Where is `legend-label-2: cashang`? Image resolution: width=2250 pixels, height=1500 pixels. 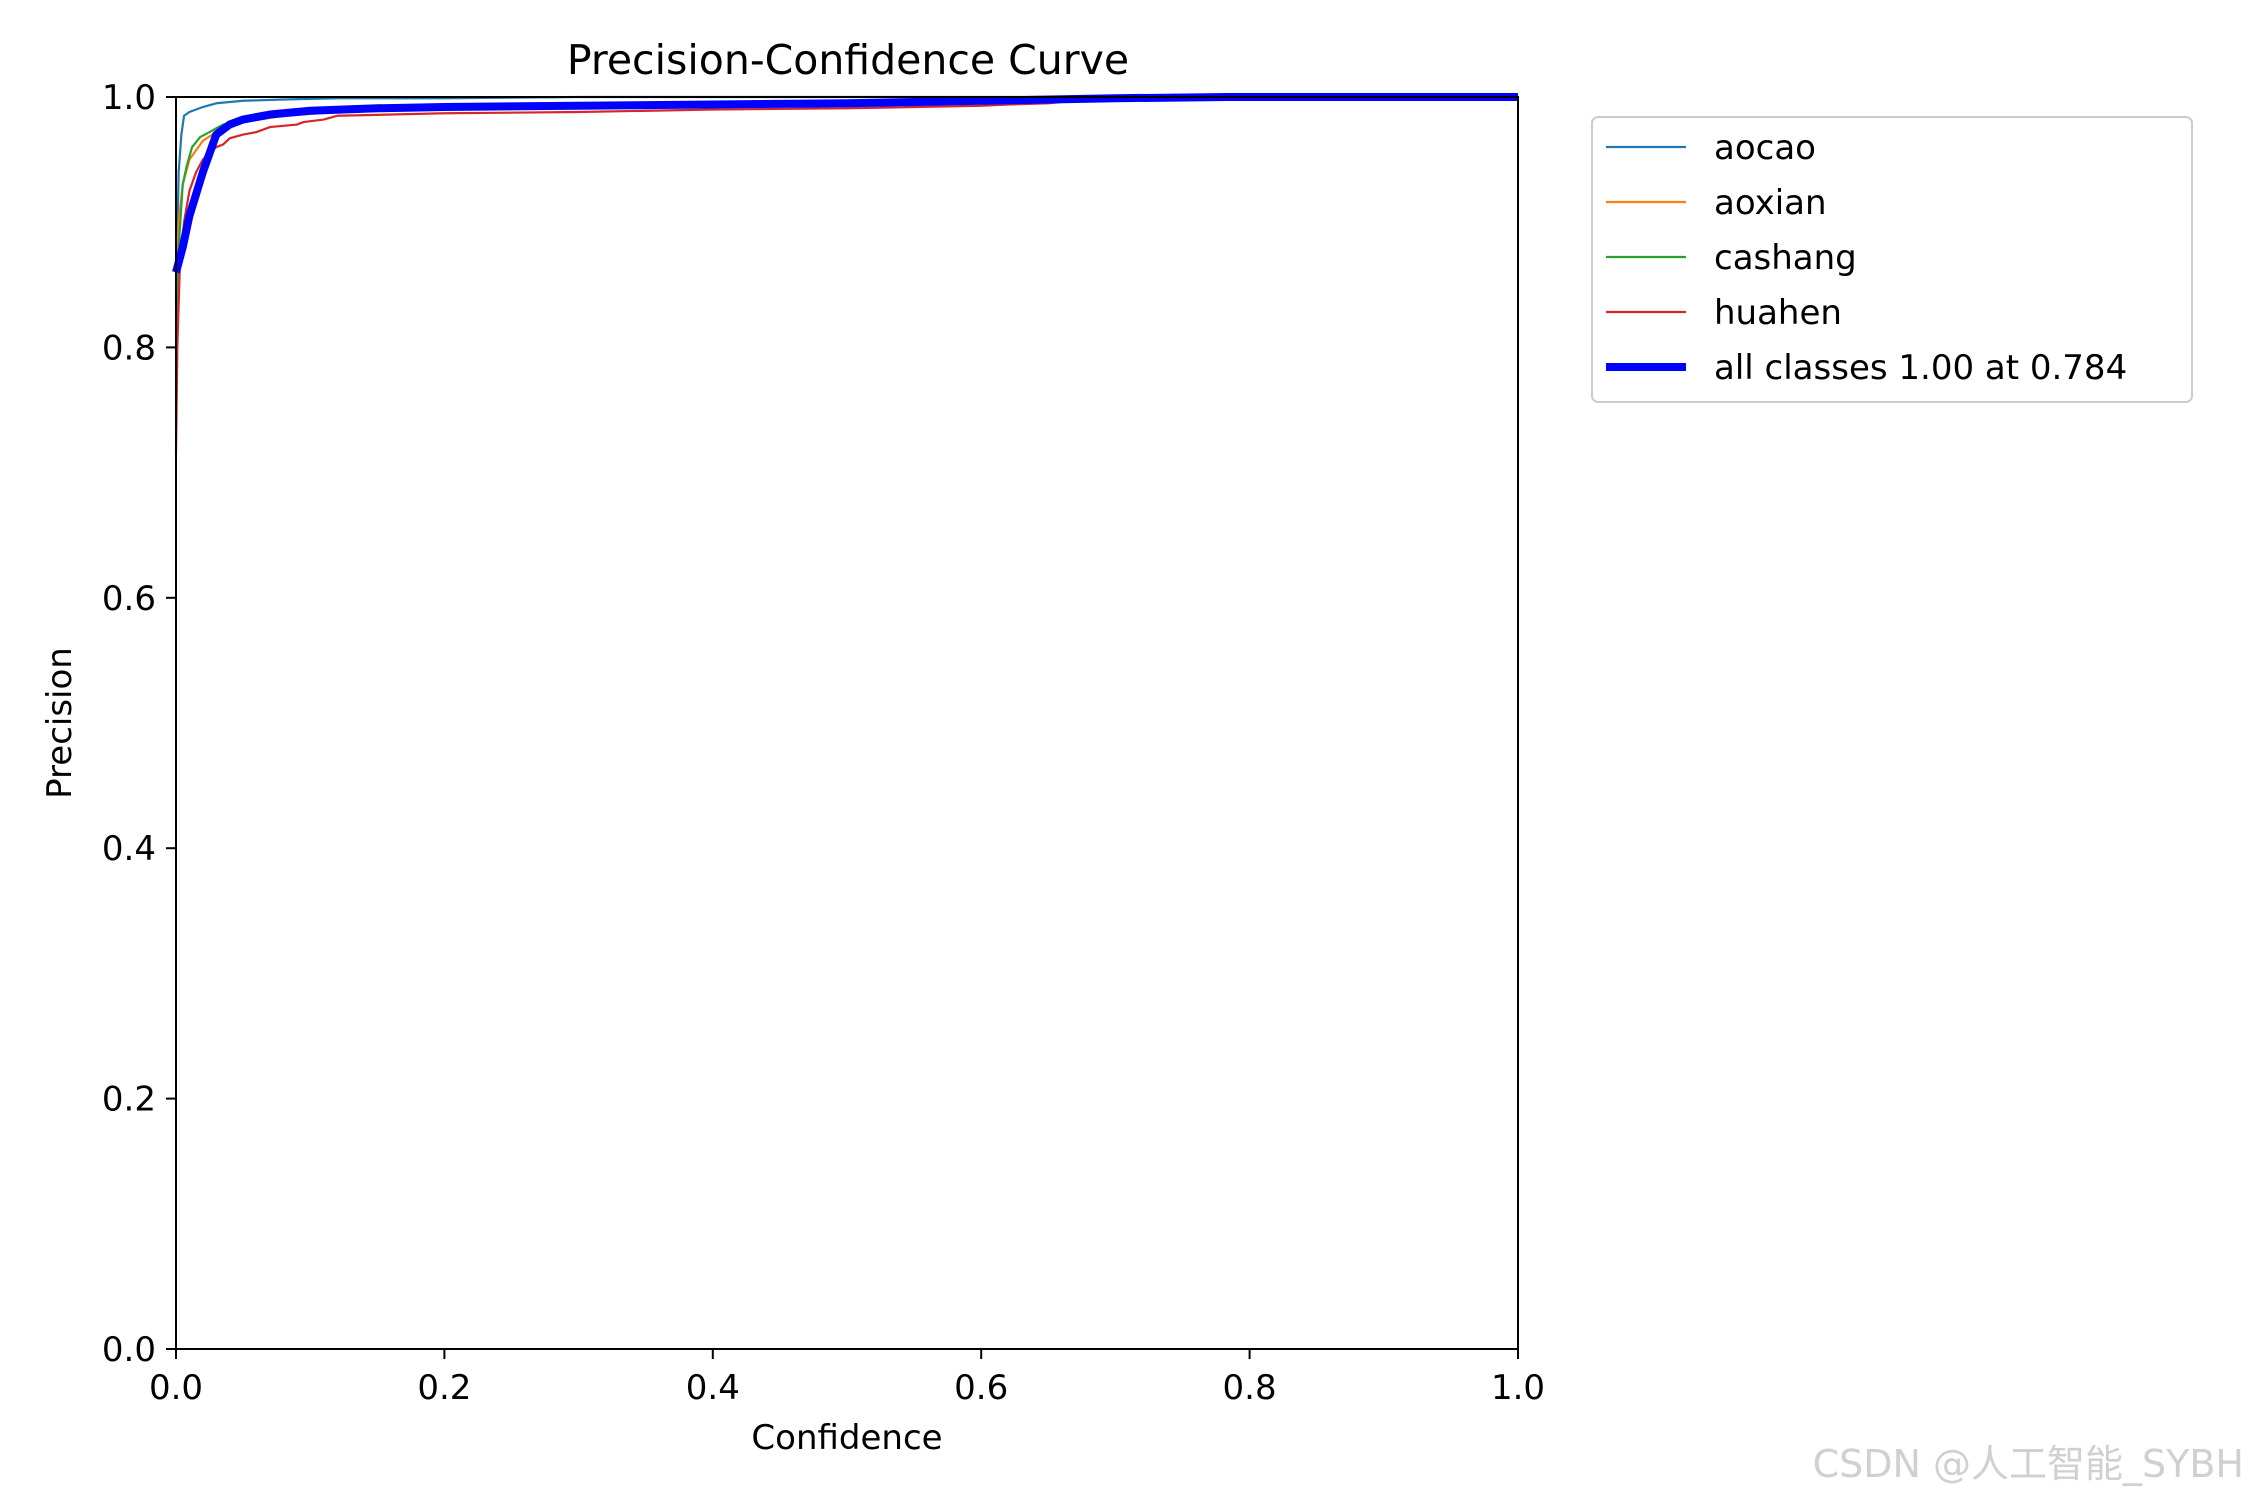 legend-label-2: cashang is located at coordinates (1785, 258).